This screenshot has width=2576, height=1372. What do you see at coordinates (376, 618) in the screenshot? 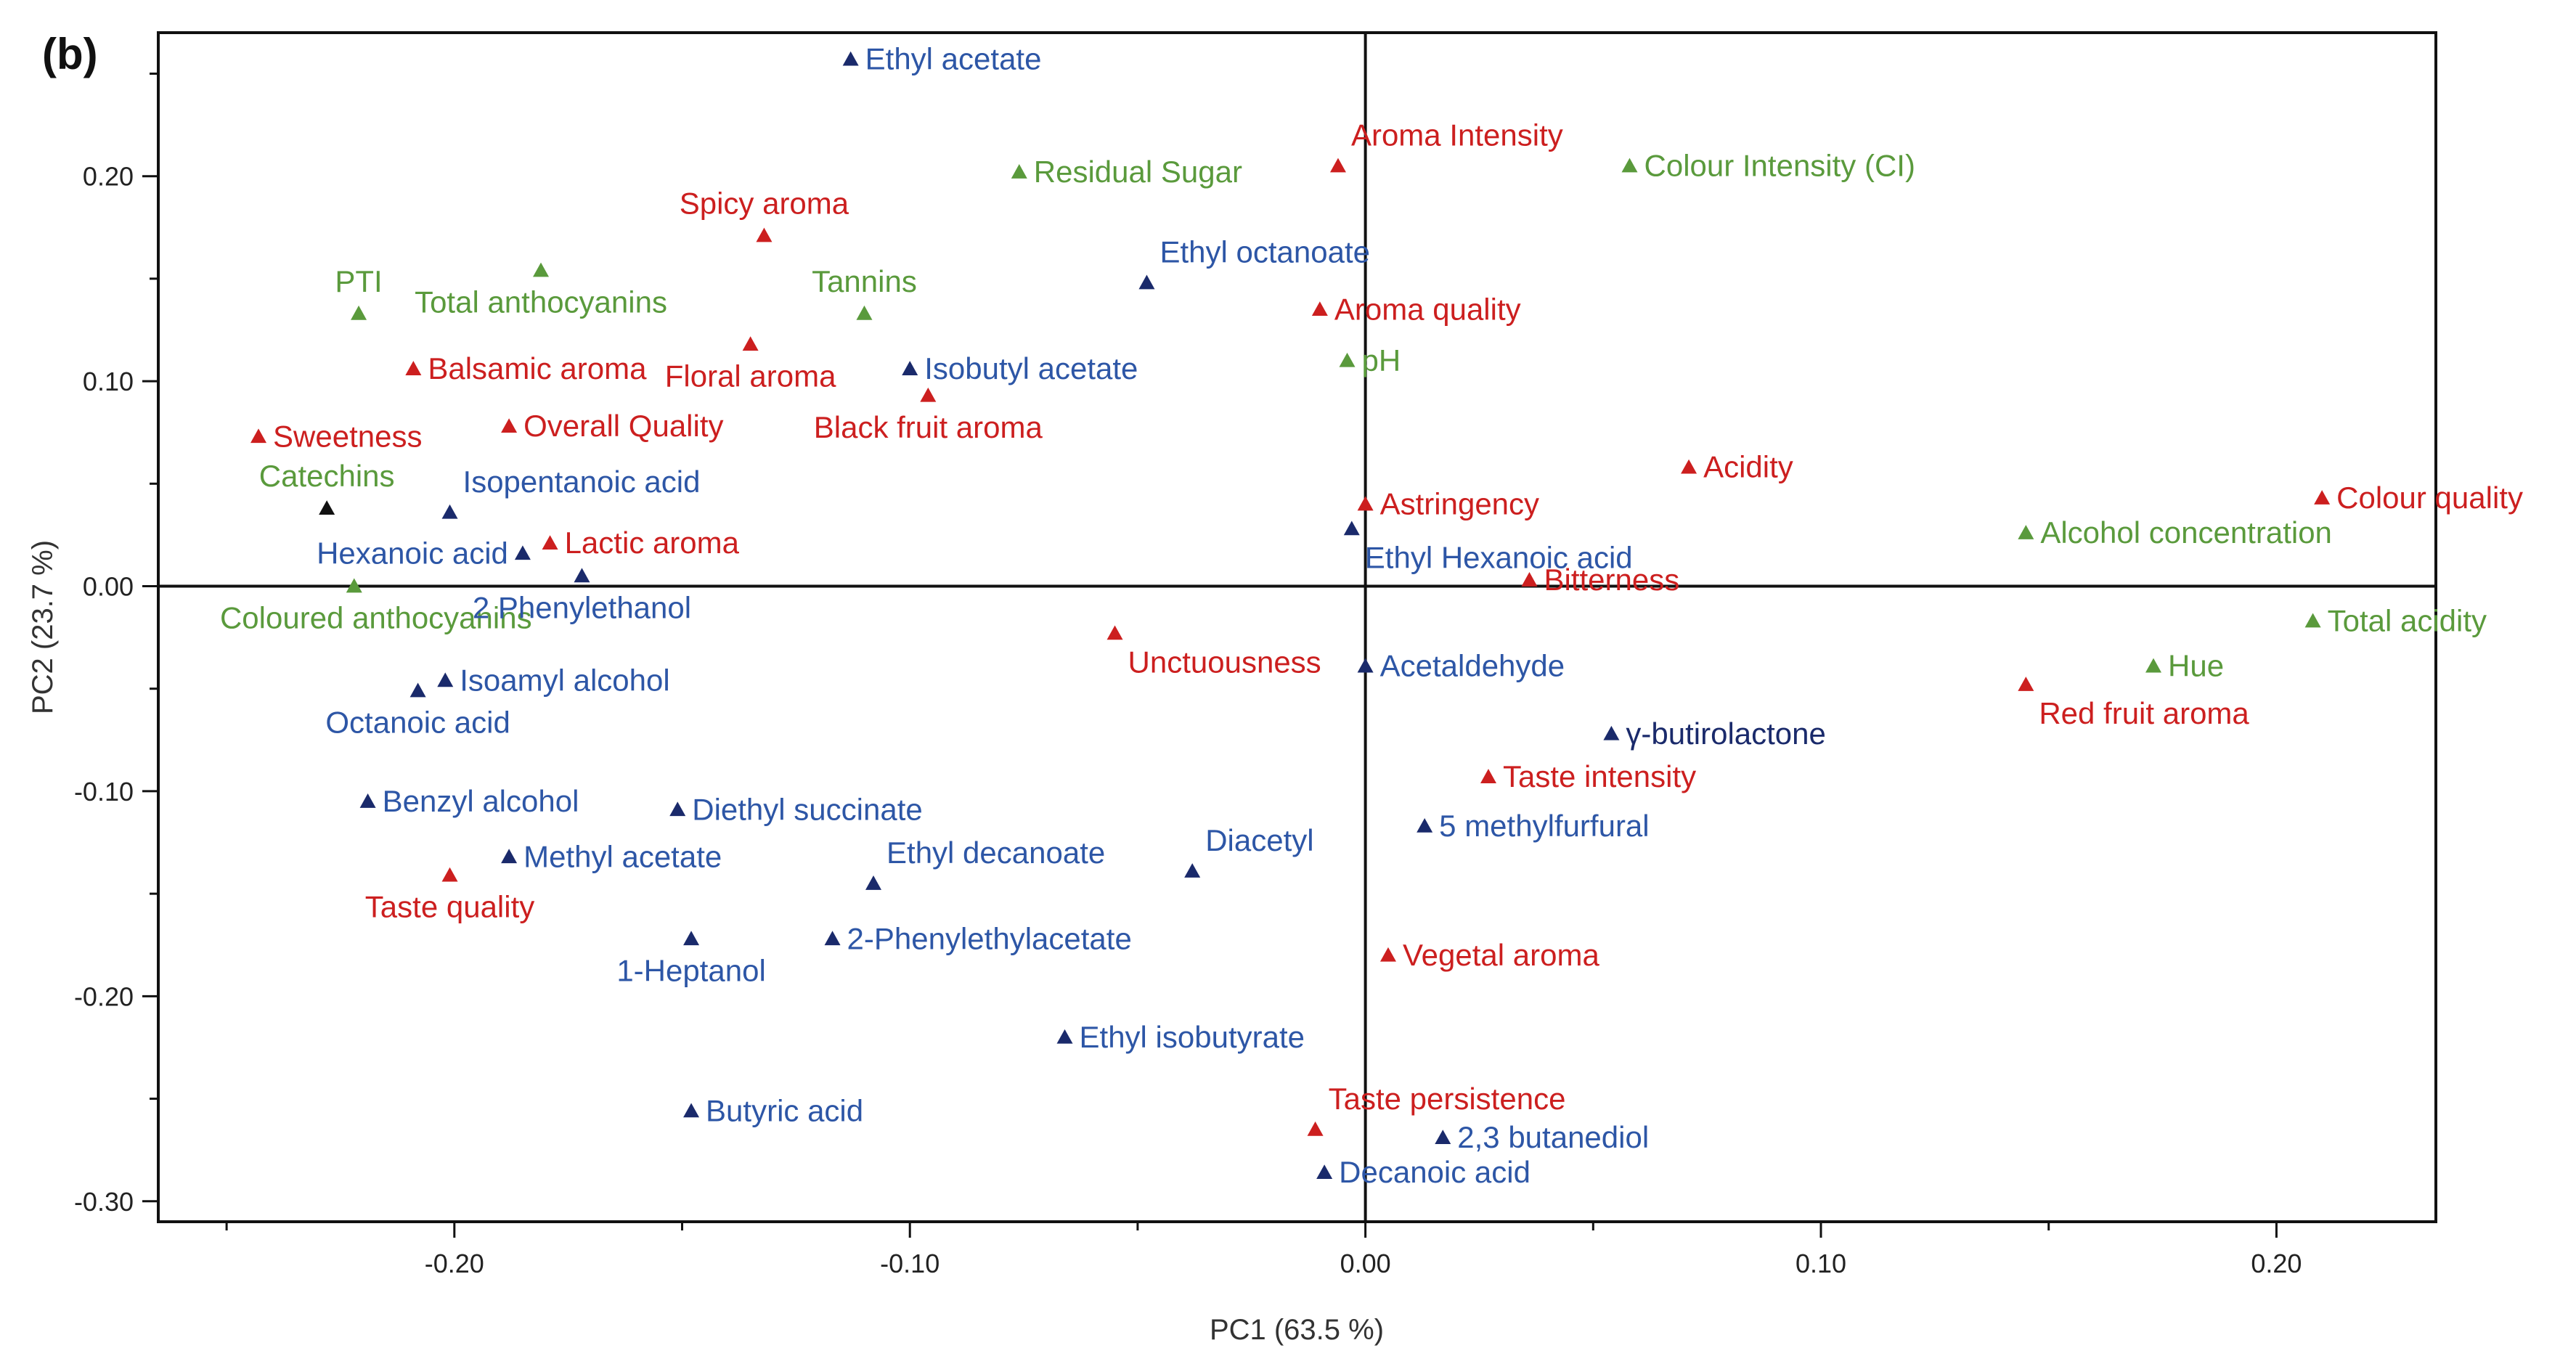
I see `point-label: Coloured anthocyanins` at bounding box center [376, 618].